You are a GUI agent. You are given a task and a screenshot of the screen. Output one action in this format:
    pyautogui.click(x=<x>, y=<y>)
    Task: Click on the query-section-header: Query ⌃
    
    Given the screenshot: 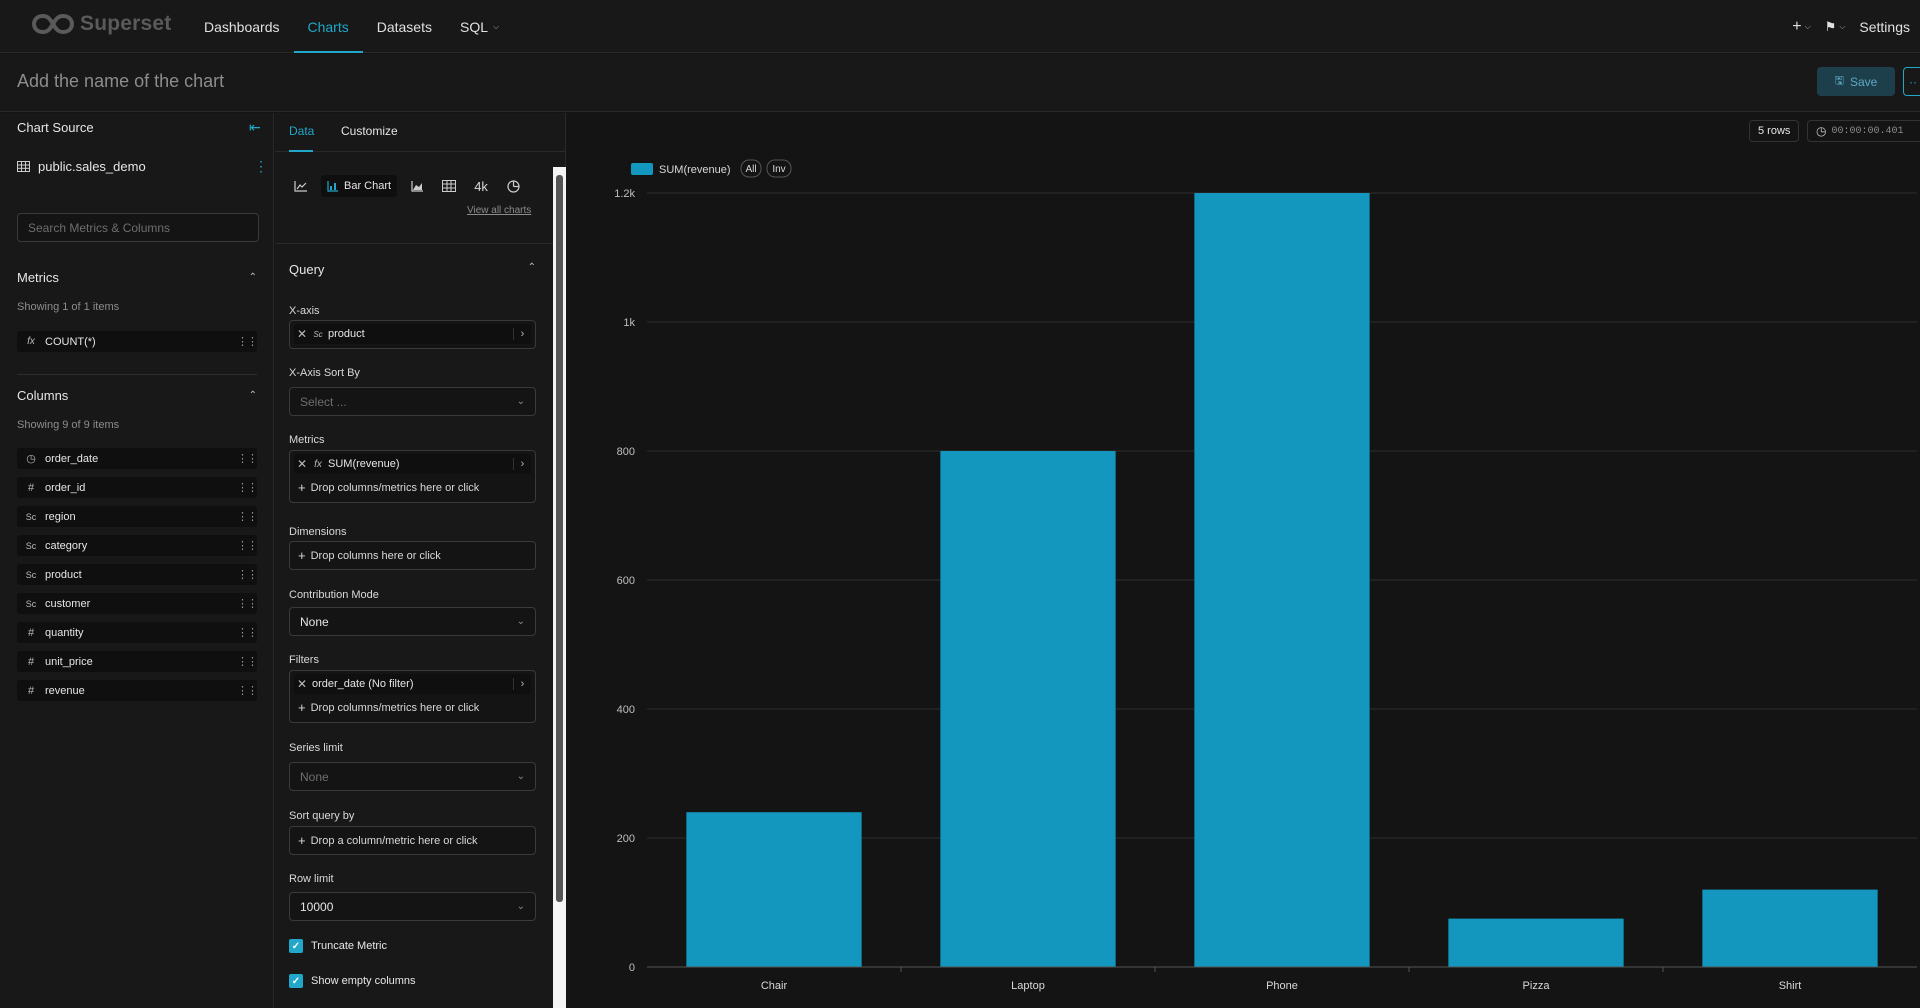 What is the action you would take?
    pyautogui.click(x=412, y=269)
    